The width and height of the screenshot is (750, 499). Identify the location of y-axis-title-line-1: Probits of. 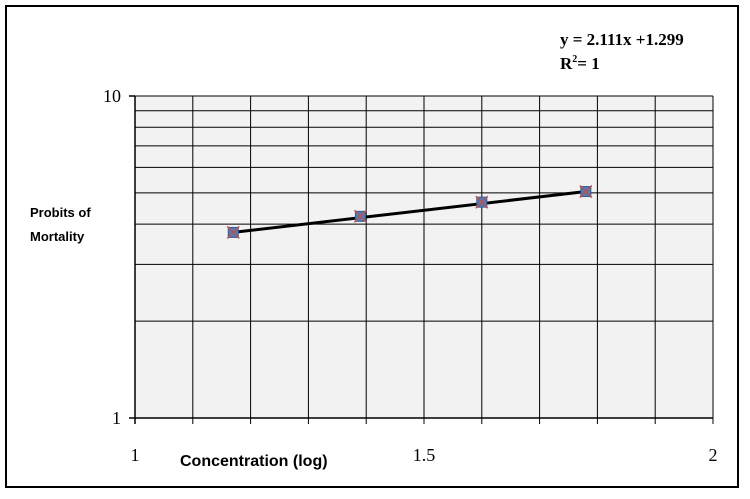
(60, 212).